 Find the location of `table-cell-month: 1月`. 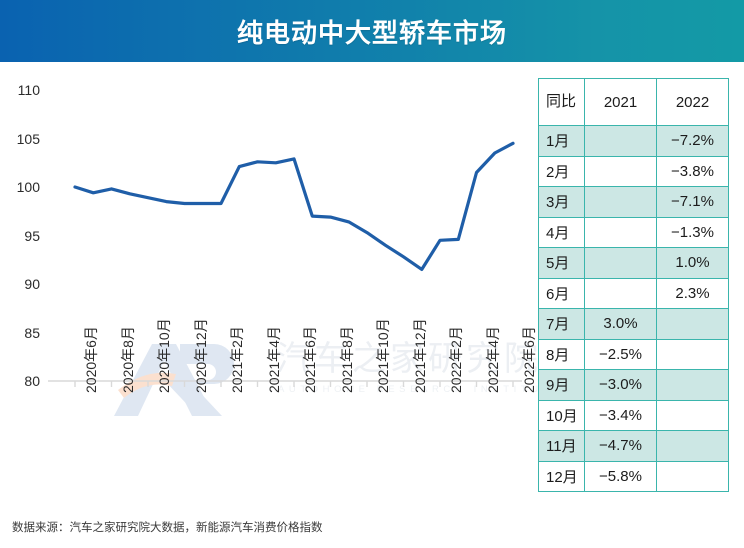

table-cell-month: 1月 is located at coordinates (561, 141).